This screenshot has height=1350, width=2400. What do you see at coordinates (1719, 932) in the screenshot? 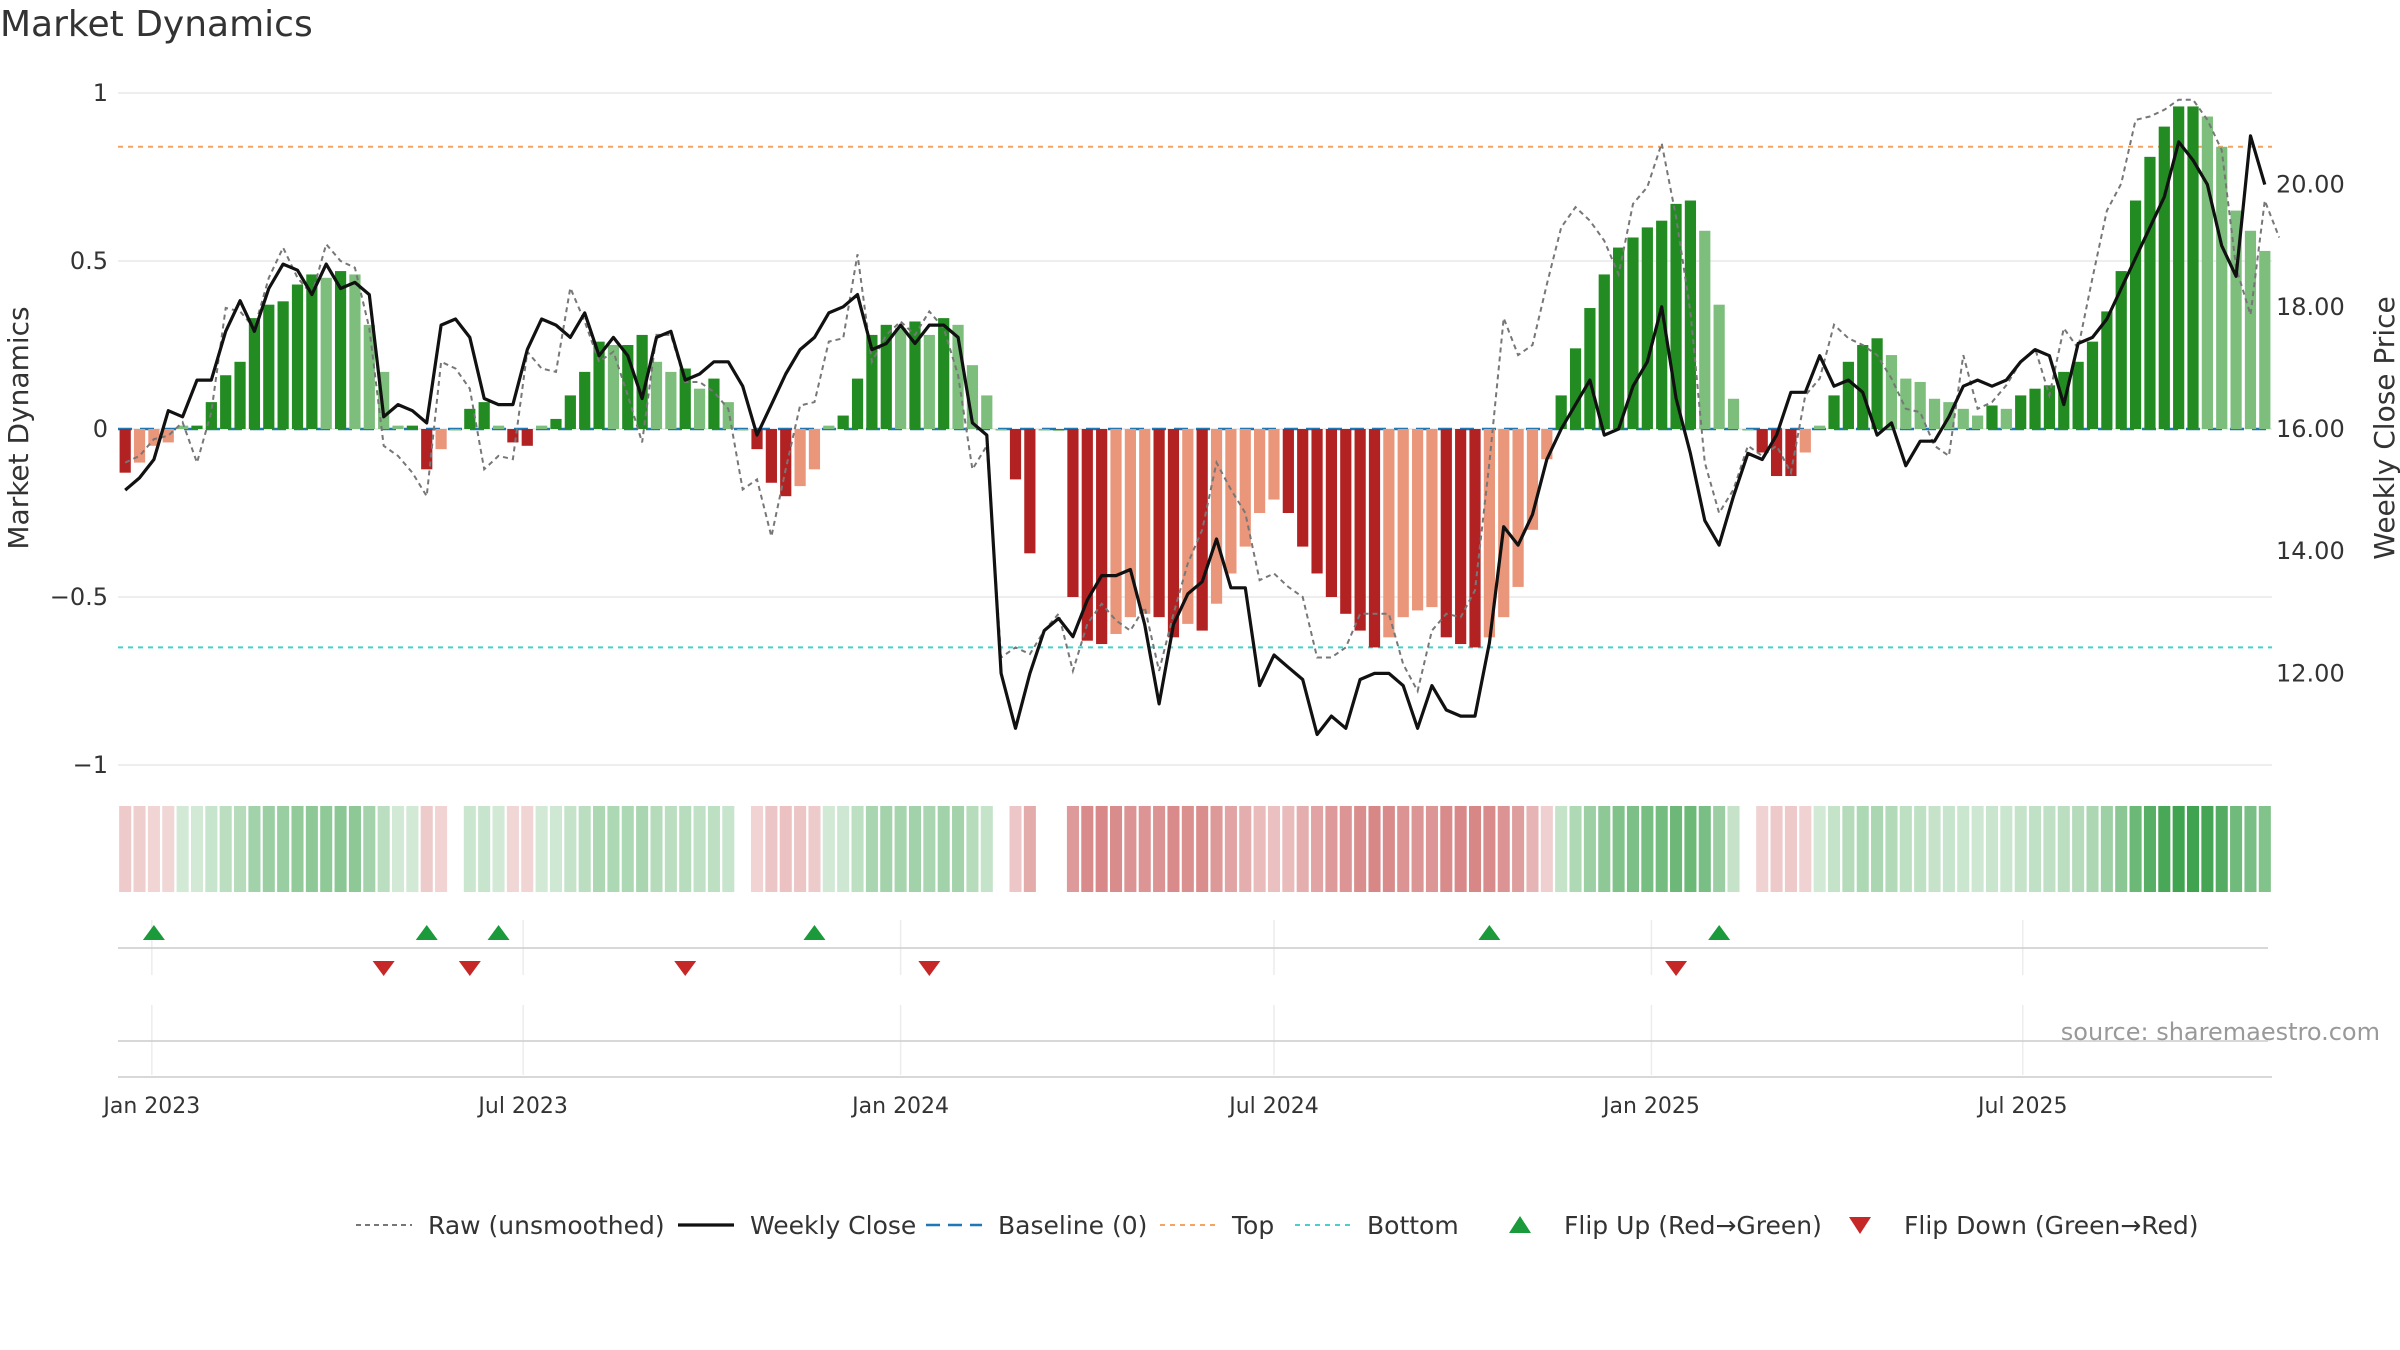
I see `flip-up-marker` at bounding box center [1719, 932].